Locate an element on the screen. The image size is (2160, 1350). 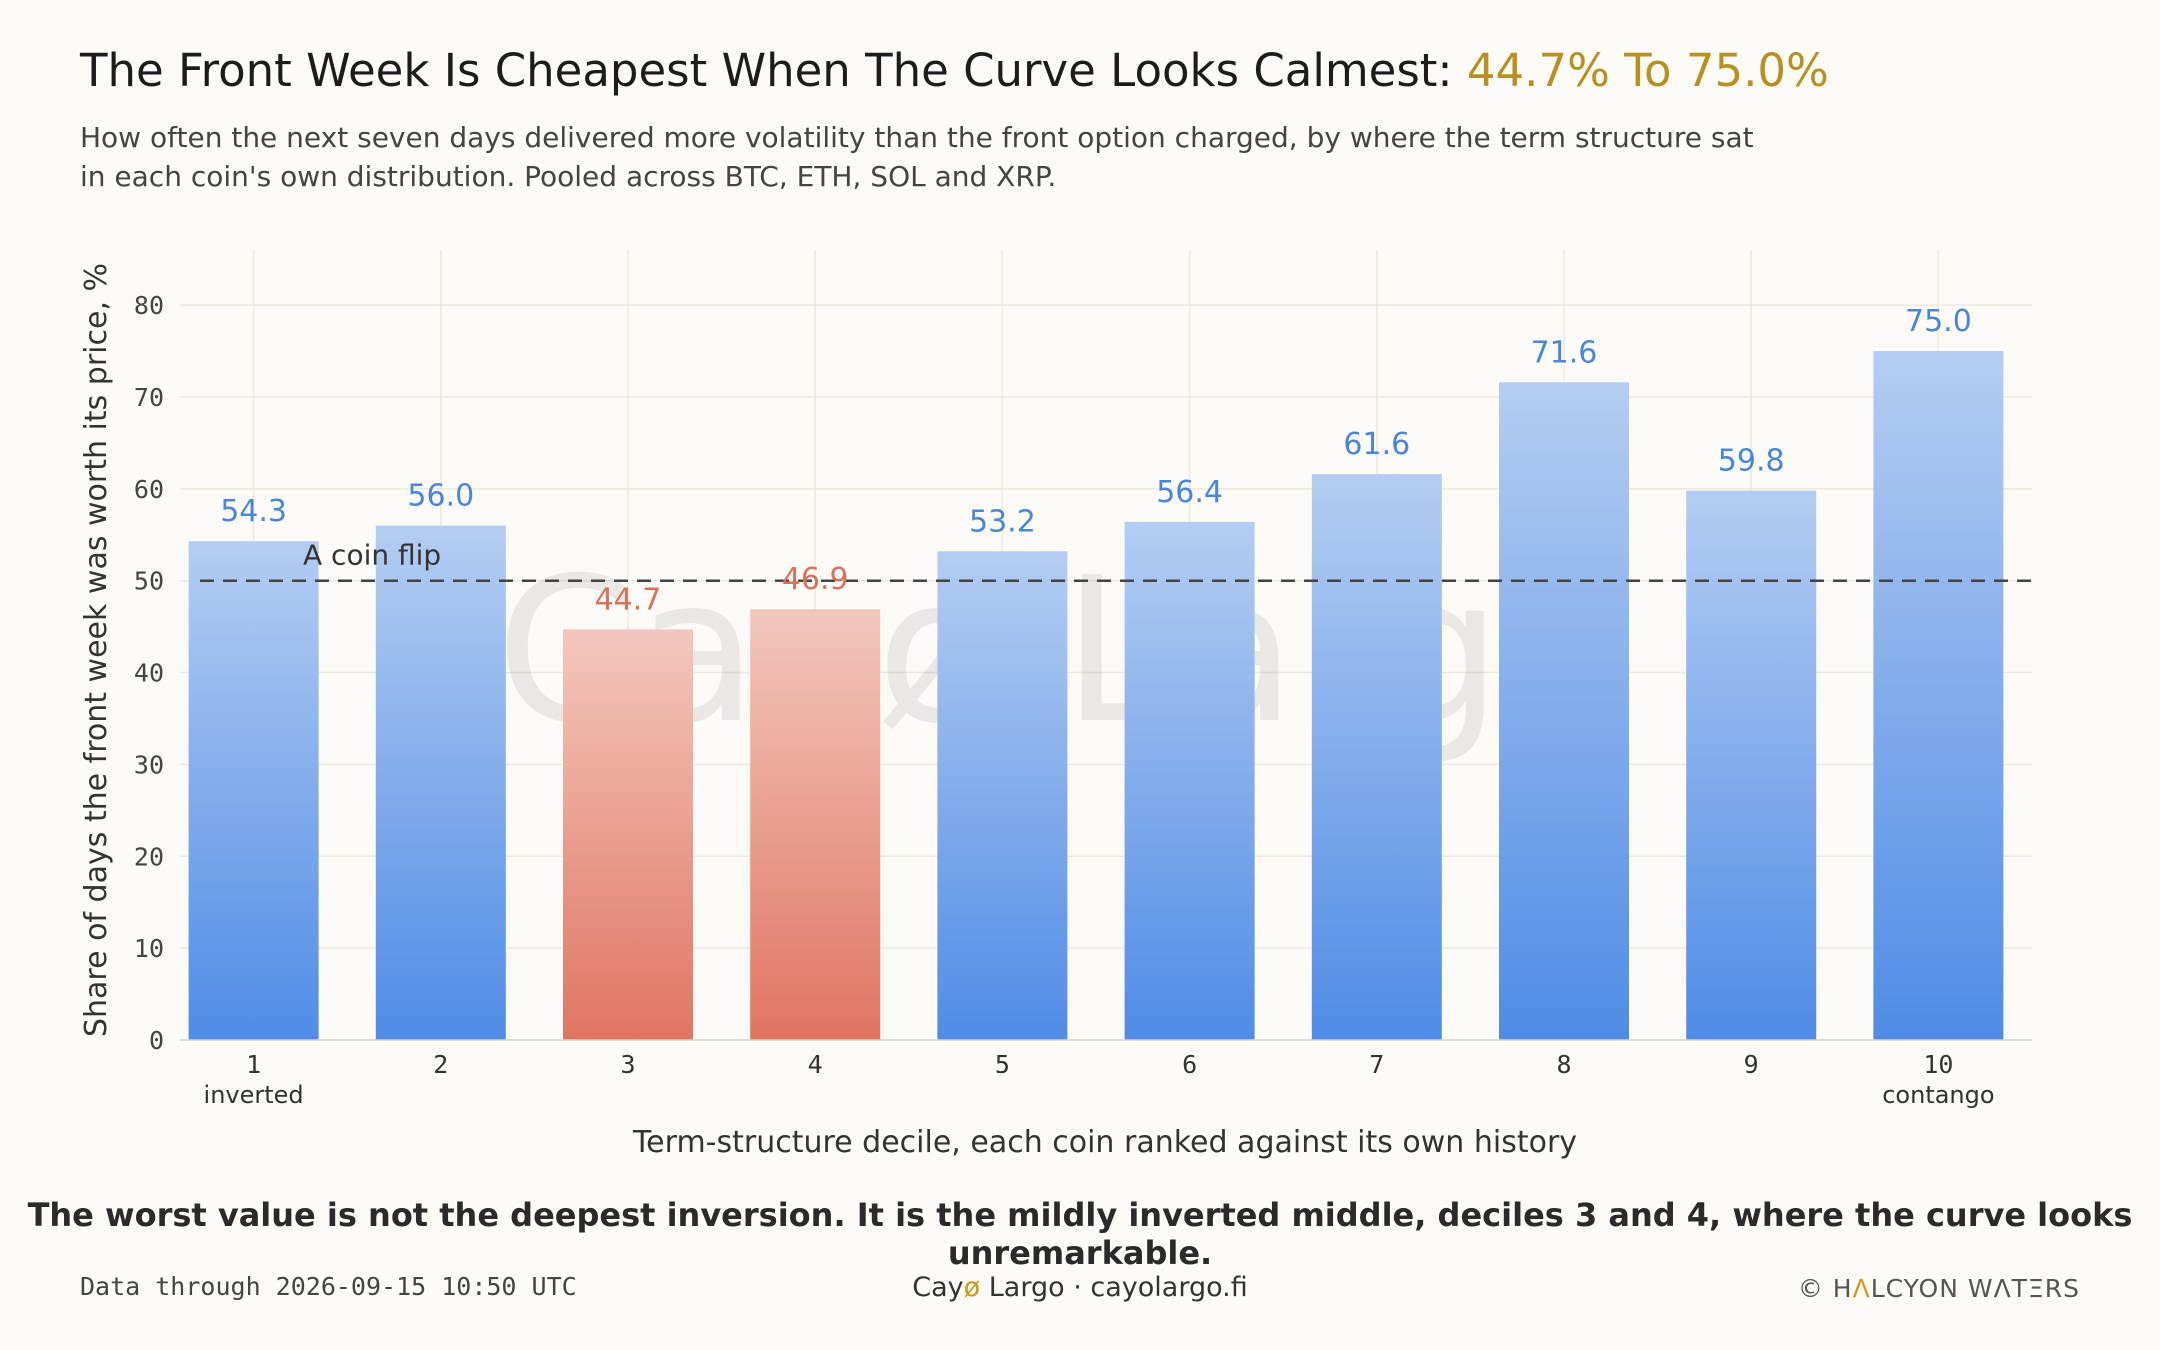
x-tick-label: 4 is located at coordinates (815, 1064).